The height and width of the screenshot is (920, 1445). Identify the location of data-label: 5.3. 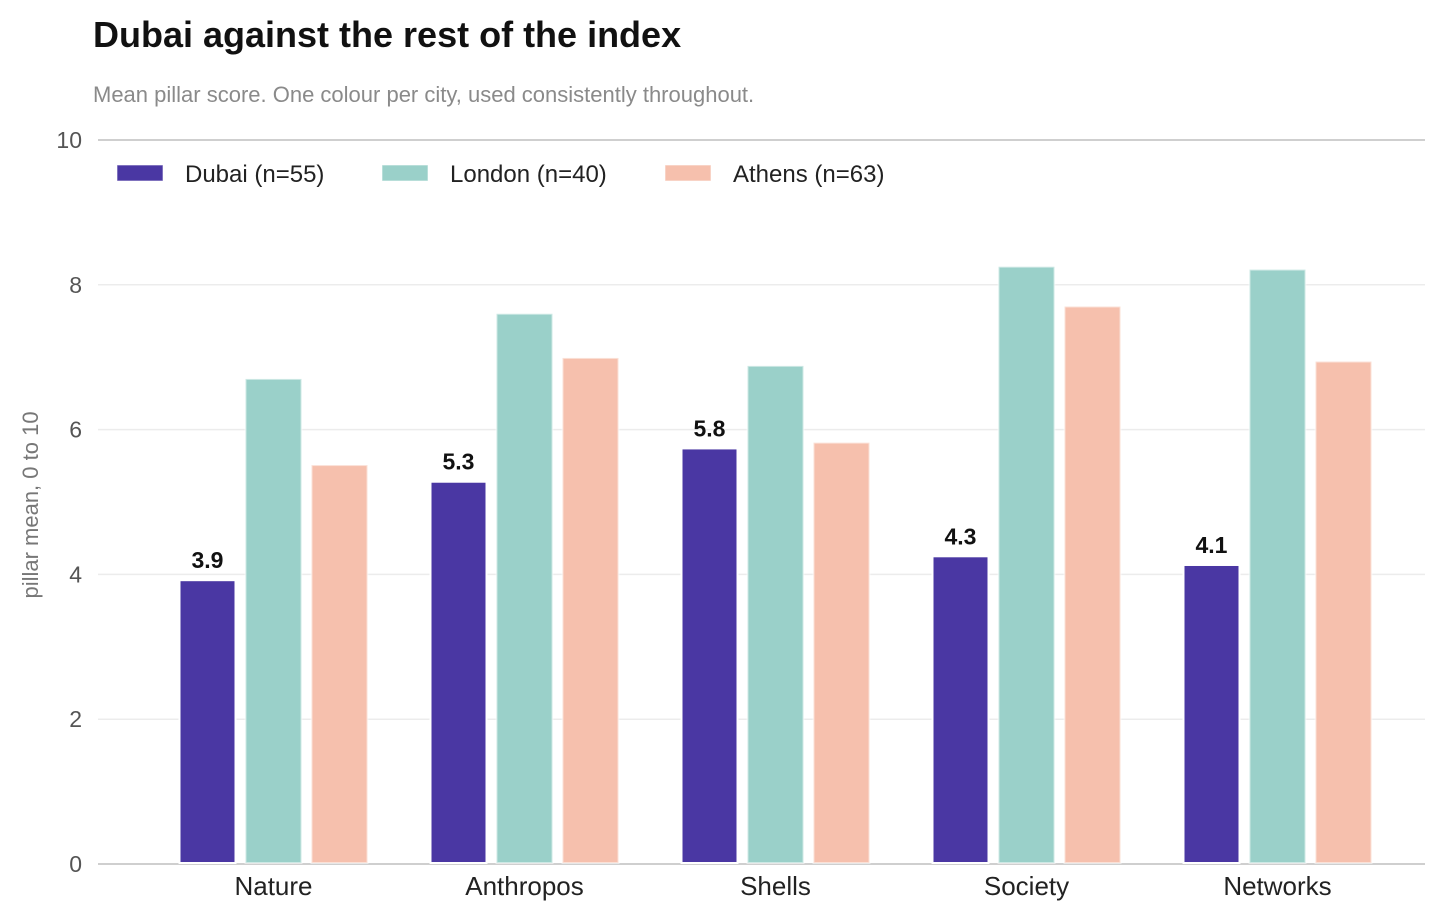
(459, 462).